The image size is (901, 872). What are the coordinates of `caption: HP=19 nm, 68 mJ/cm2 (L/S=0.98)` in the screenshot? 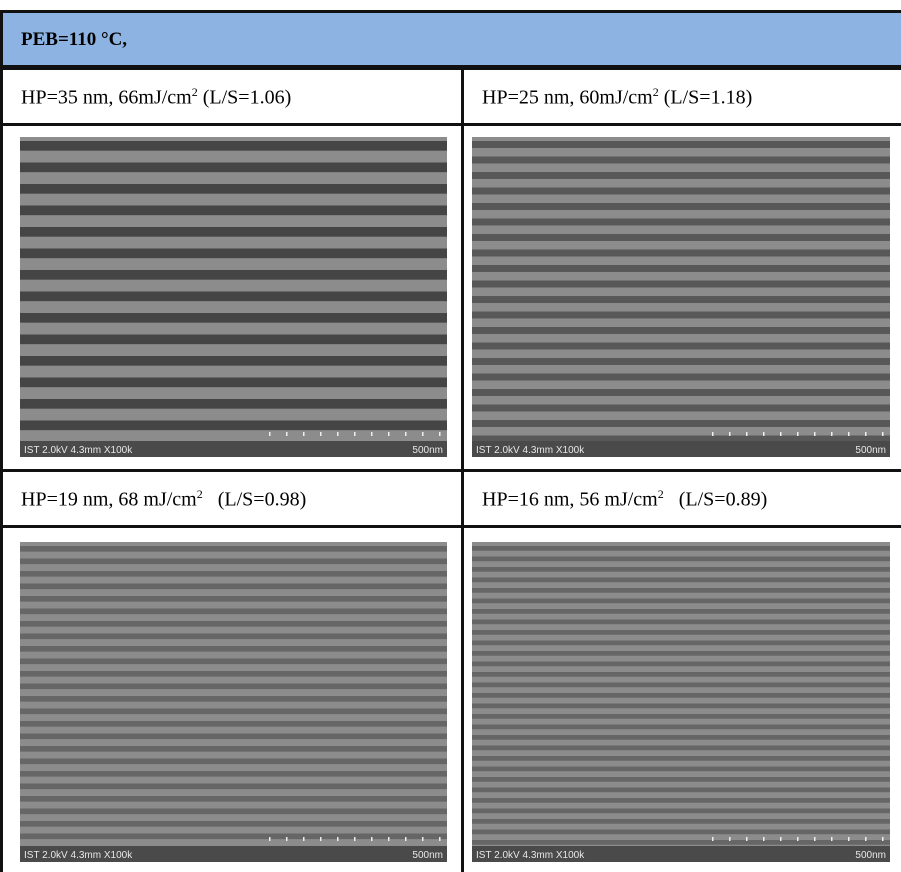 It's located at (223, 501).